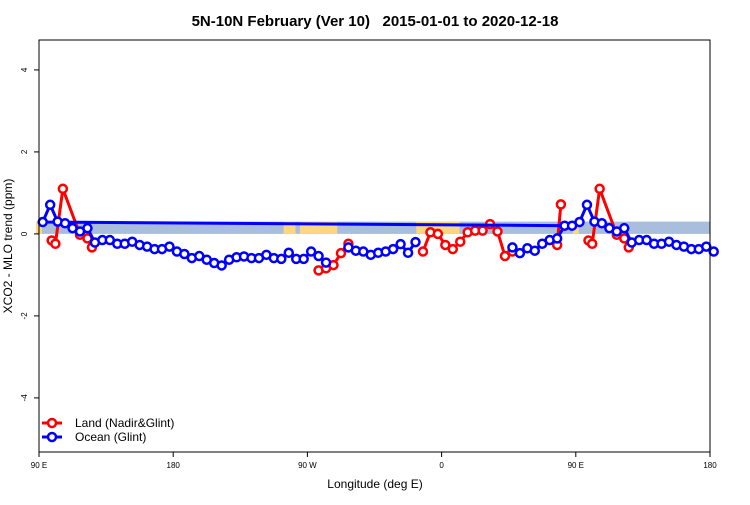  What do you see at coordinates (24, 316) in the screenshot?
I see `y-tick-label: -2` at bounding box center [24, 316].